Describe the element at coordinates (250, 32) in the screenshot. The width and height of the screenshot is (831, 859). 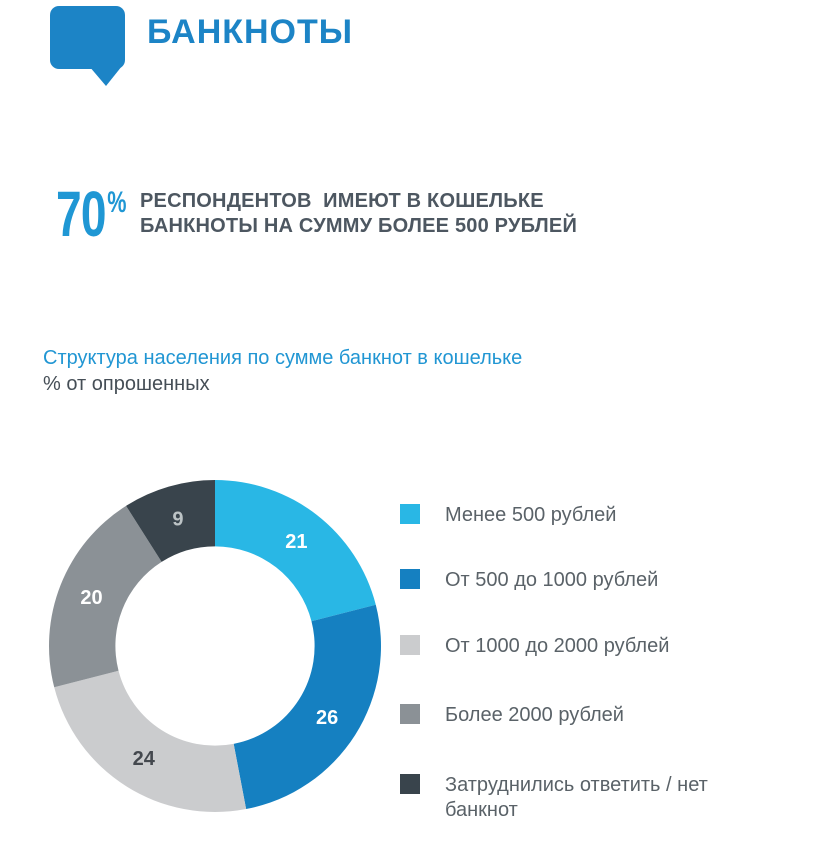
I see `page-title: БАНКНОТЫ` at that location.